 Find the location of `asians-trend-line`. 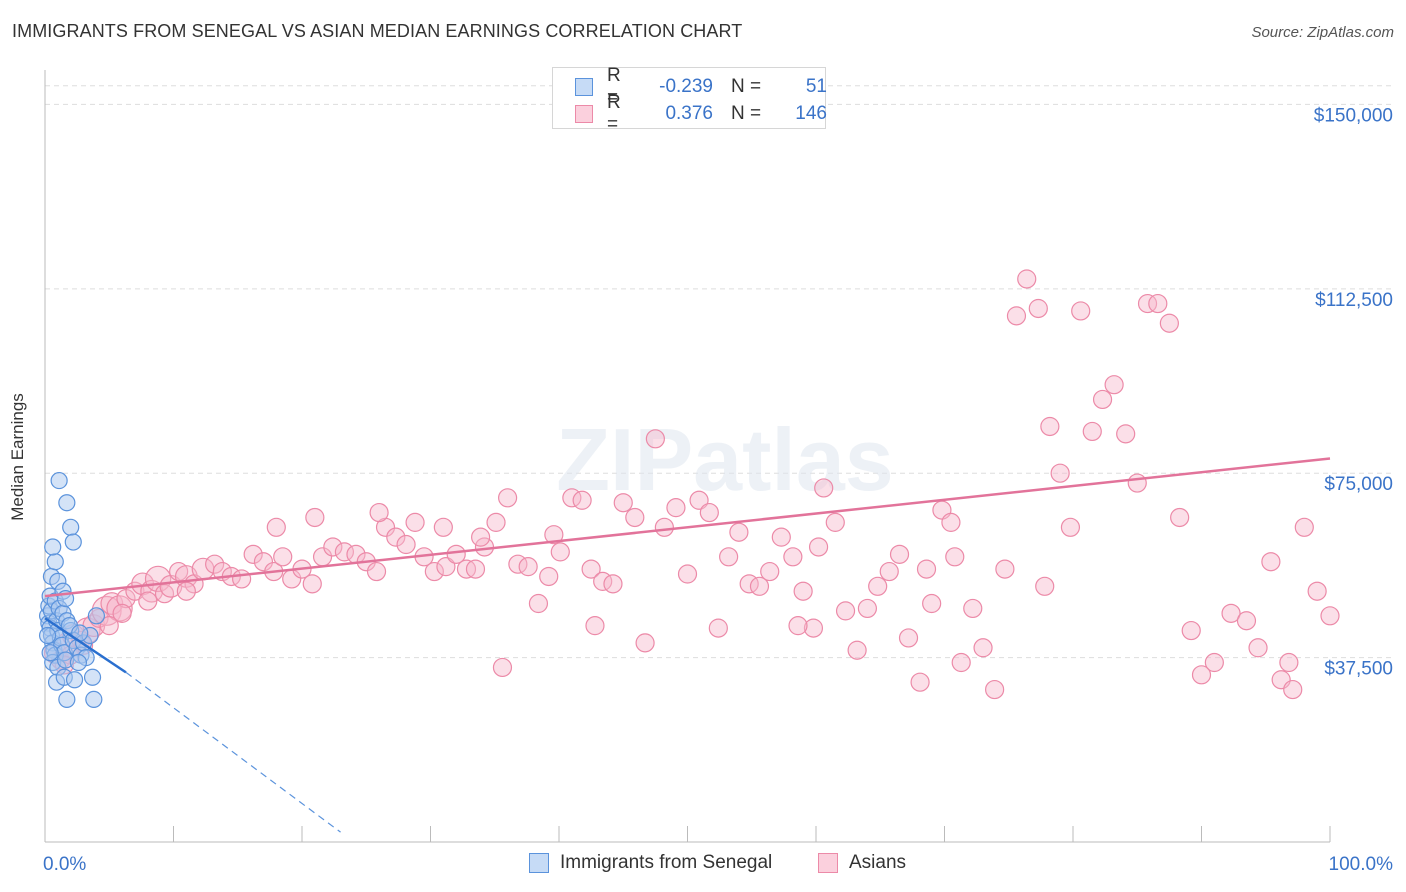

asians-trend-line is located at coordinates (687, 527).